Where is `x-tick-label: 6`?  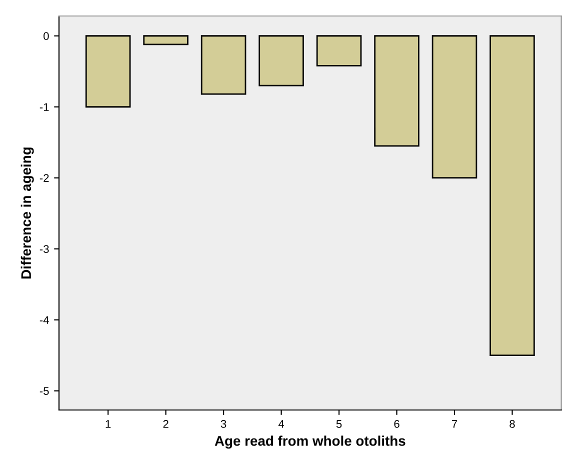
x-tick-label: 6 is located at coordinates (397, 424).